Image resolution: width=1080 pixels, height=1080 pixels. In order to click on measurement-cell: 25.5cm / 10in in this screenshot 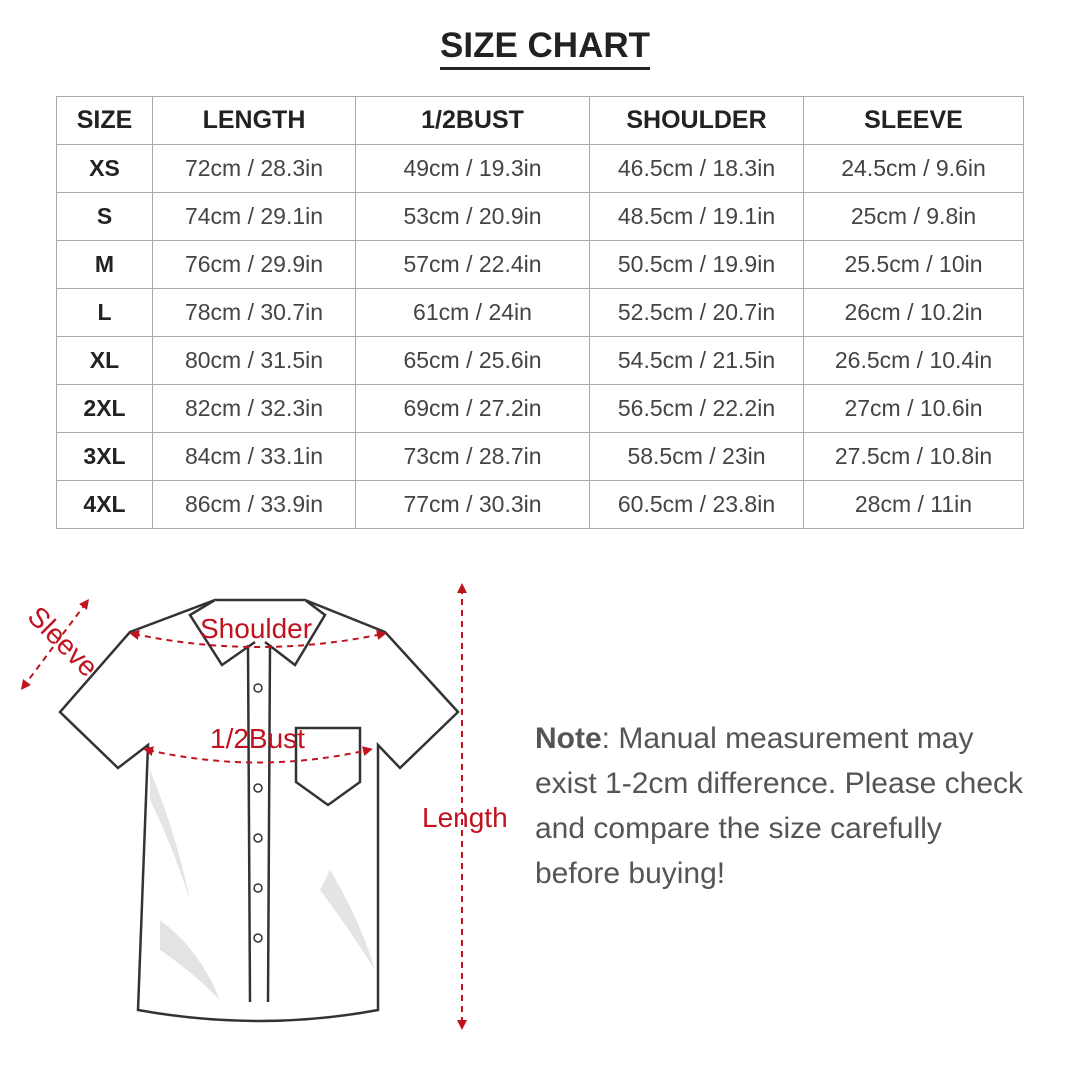, I will do `click(913, 264)`.